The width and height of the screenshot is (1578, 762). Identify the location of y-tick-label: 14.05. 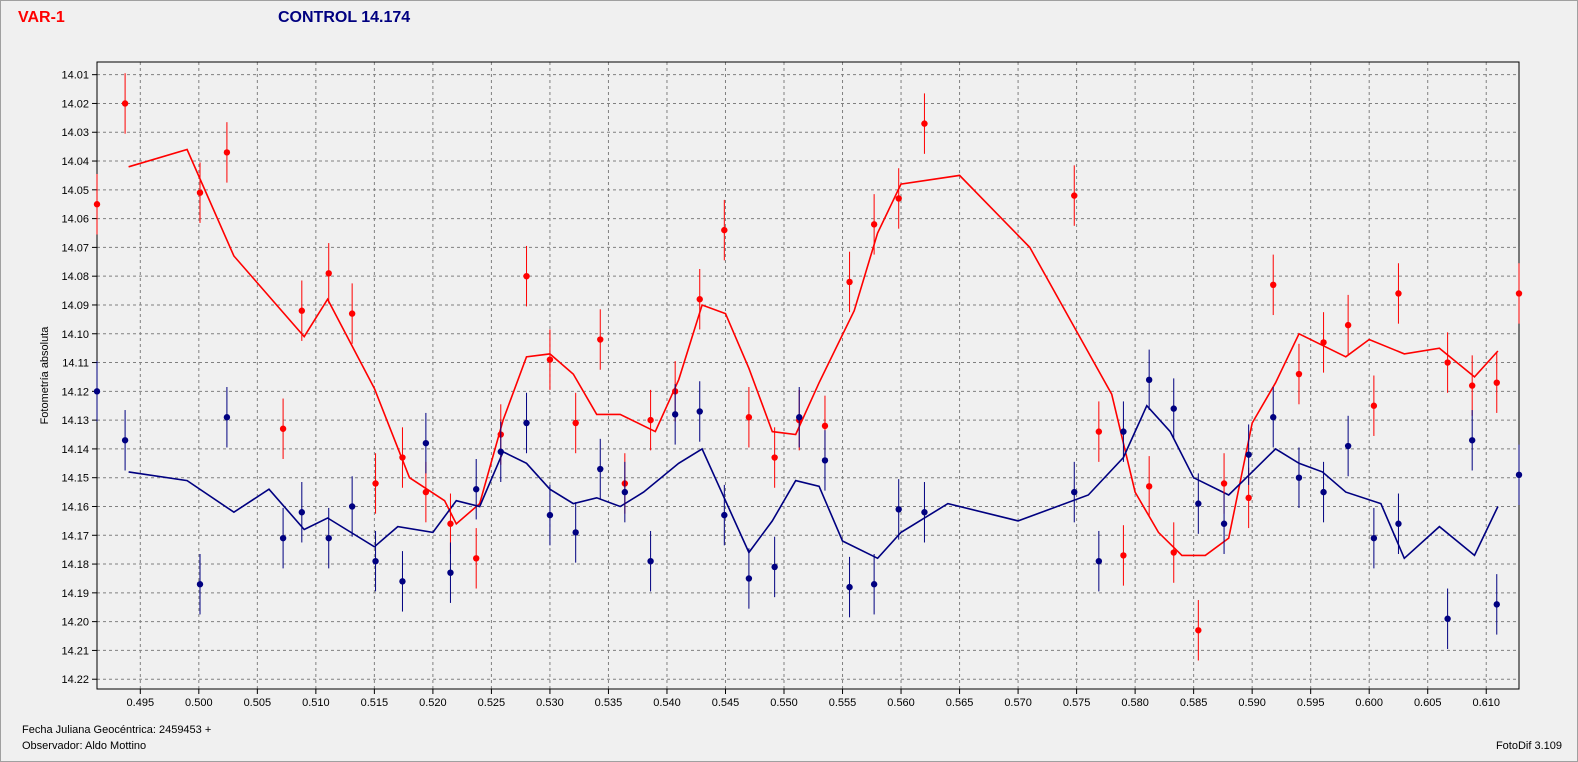
(75, 191).